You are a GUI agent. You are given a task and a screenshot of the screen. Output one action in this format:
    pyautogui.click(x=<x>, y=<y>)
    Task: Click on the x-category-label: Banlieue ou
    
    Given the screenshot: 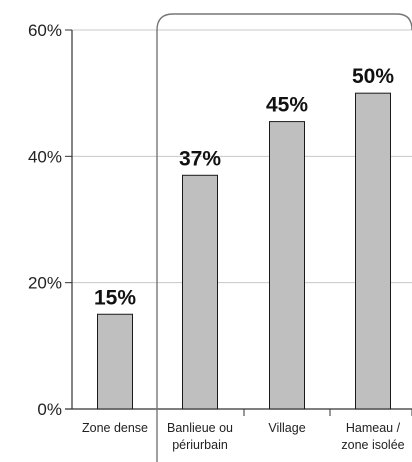 What is the action you would take?
    pyautogui.click(x=200, y=428)
    